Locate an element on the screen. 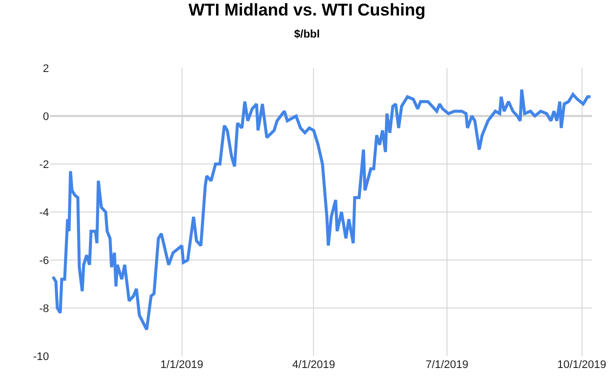 Image resolution: width=614 pixels, height=384 pixels. x-tick-label: 1/1/2019 is located at coordinates (182, 365).